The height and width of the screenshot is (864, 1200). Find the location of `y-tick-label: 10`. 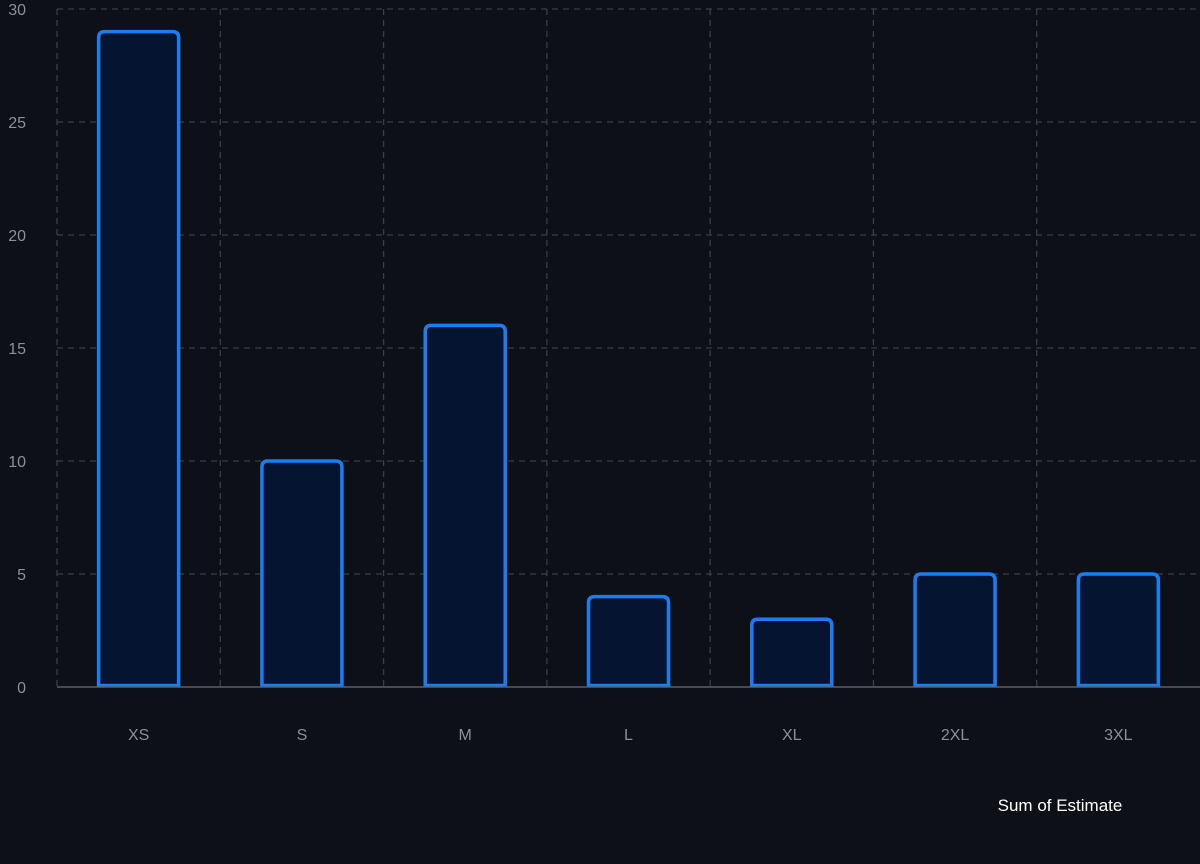

y-tick-label: 10 is located at coordinates (17, 462).